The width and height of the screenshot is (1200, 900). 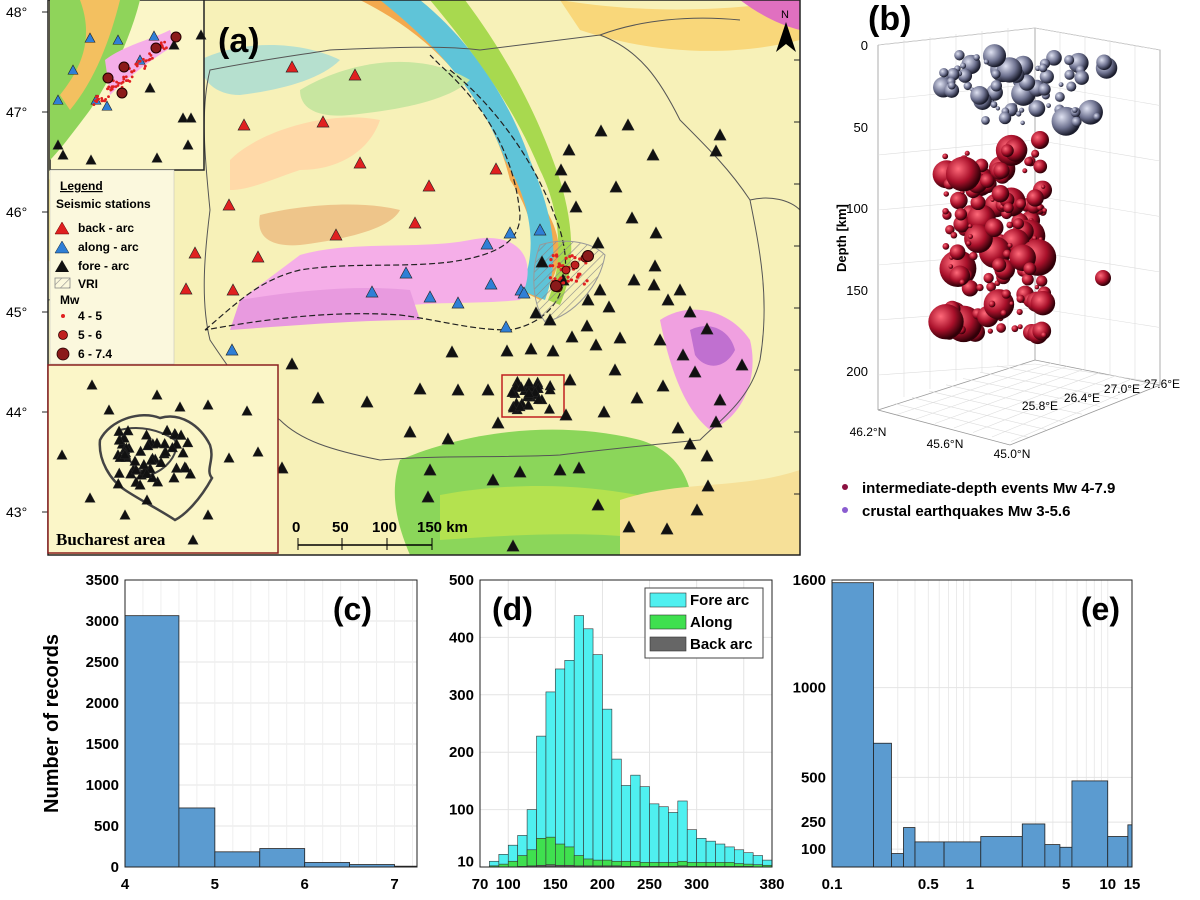 What do you see at coordinates (62, 247) in the screenshot?
I see `legend-along-arc-icon` at bounding box center [62, 247].